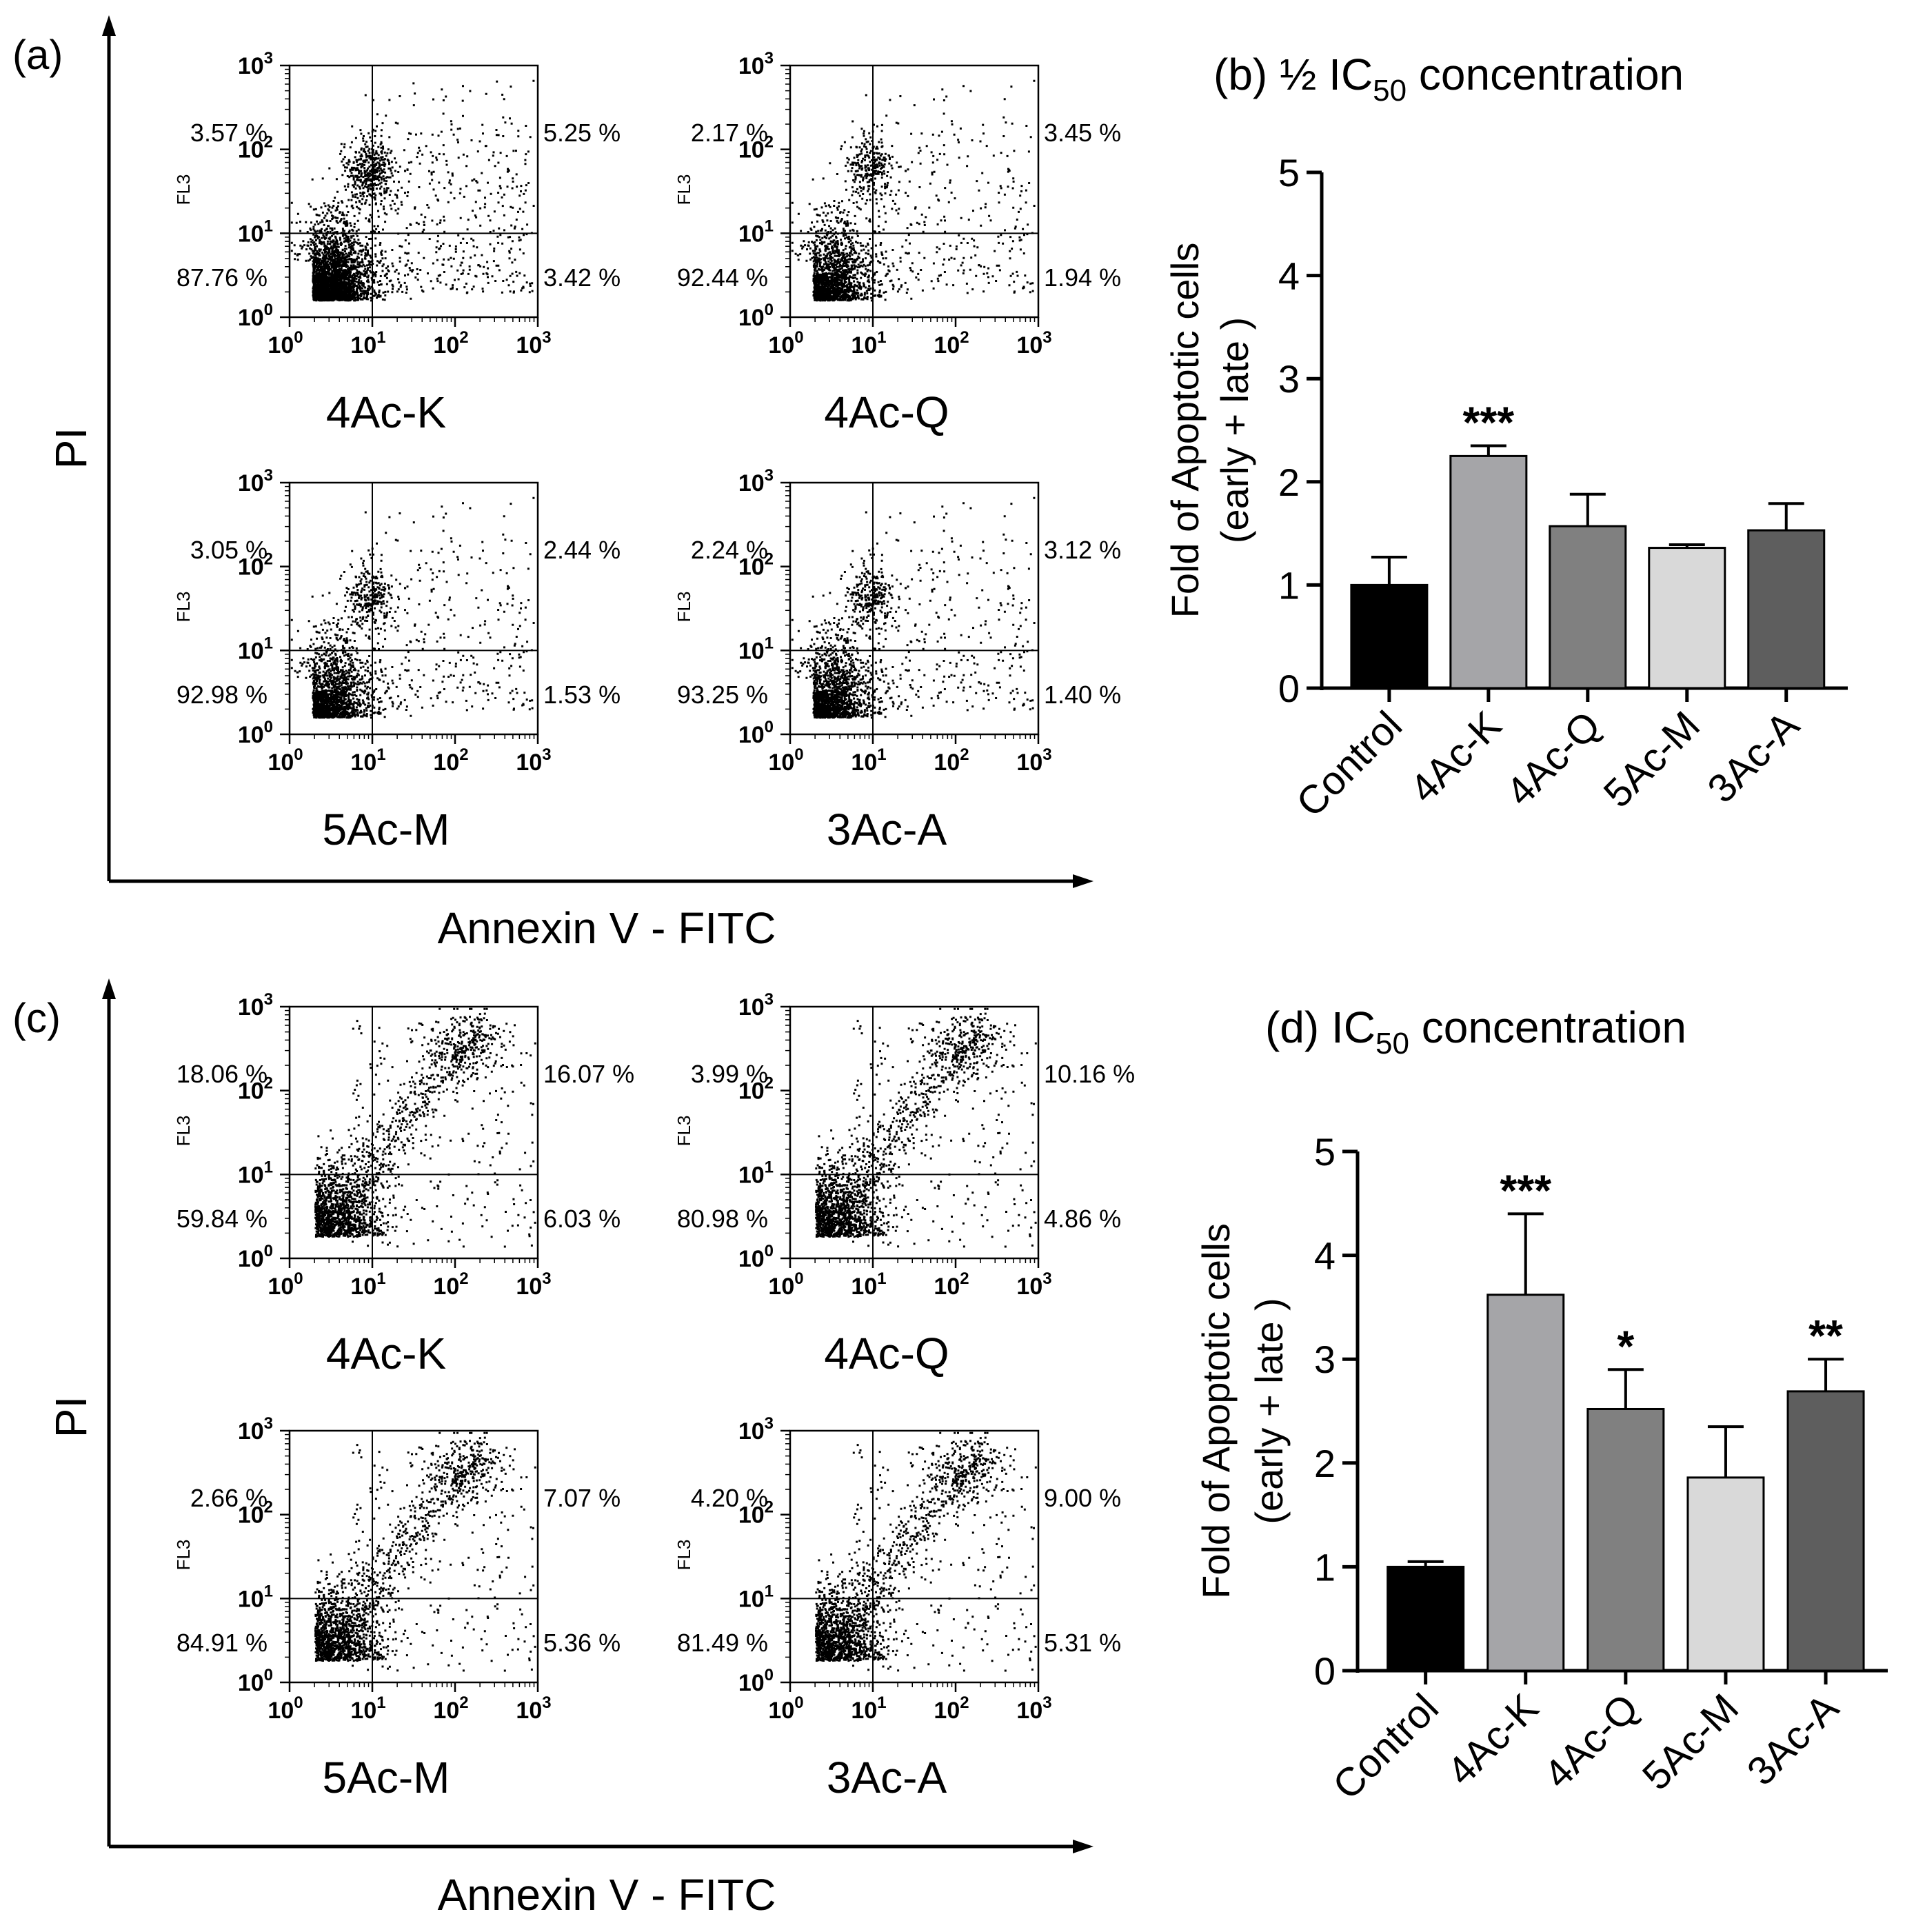  Describe the element at coordinates (1269, 1411) in the screenshot. I see `y-axis-title-sub: (early + late )` at that location.